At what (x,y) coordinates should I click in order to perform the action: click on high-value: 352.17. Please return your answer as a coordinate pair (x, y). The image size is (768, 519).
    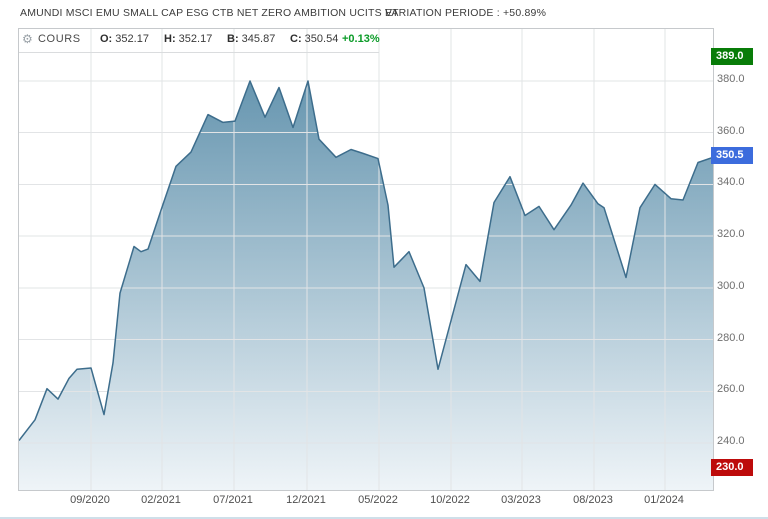
    Looking at the image, I should click on (195, 39).